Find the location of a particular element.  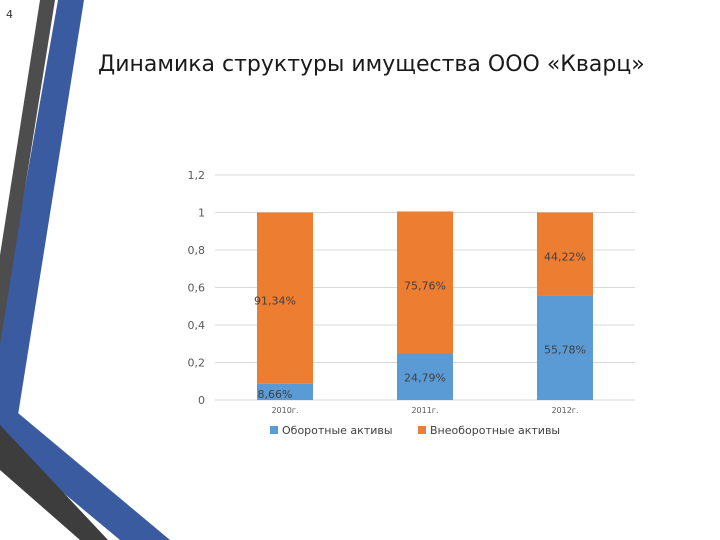

left-blue-stripe is located at coordinates (42, 209).